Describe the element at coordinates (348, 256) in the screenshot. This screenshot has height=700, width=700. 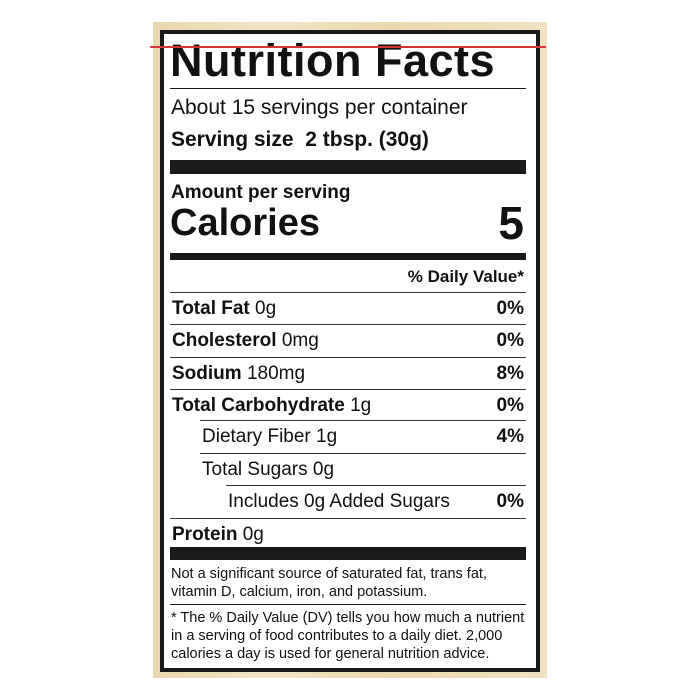
I see `medium-divider` at that location.